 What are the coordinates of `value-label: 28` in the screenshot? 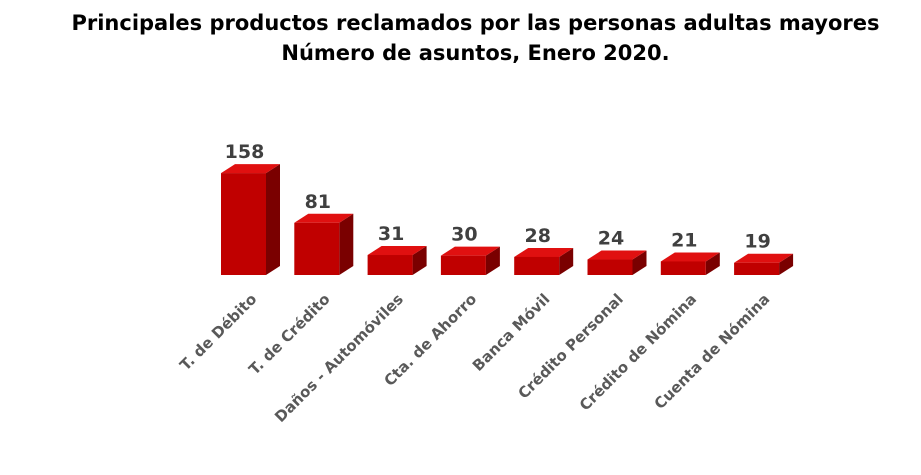 It's located at (537, 236).